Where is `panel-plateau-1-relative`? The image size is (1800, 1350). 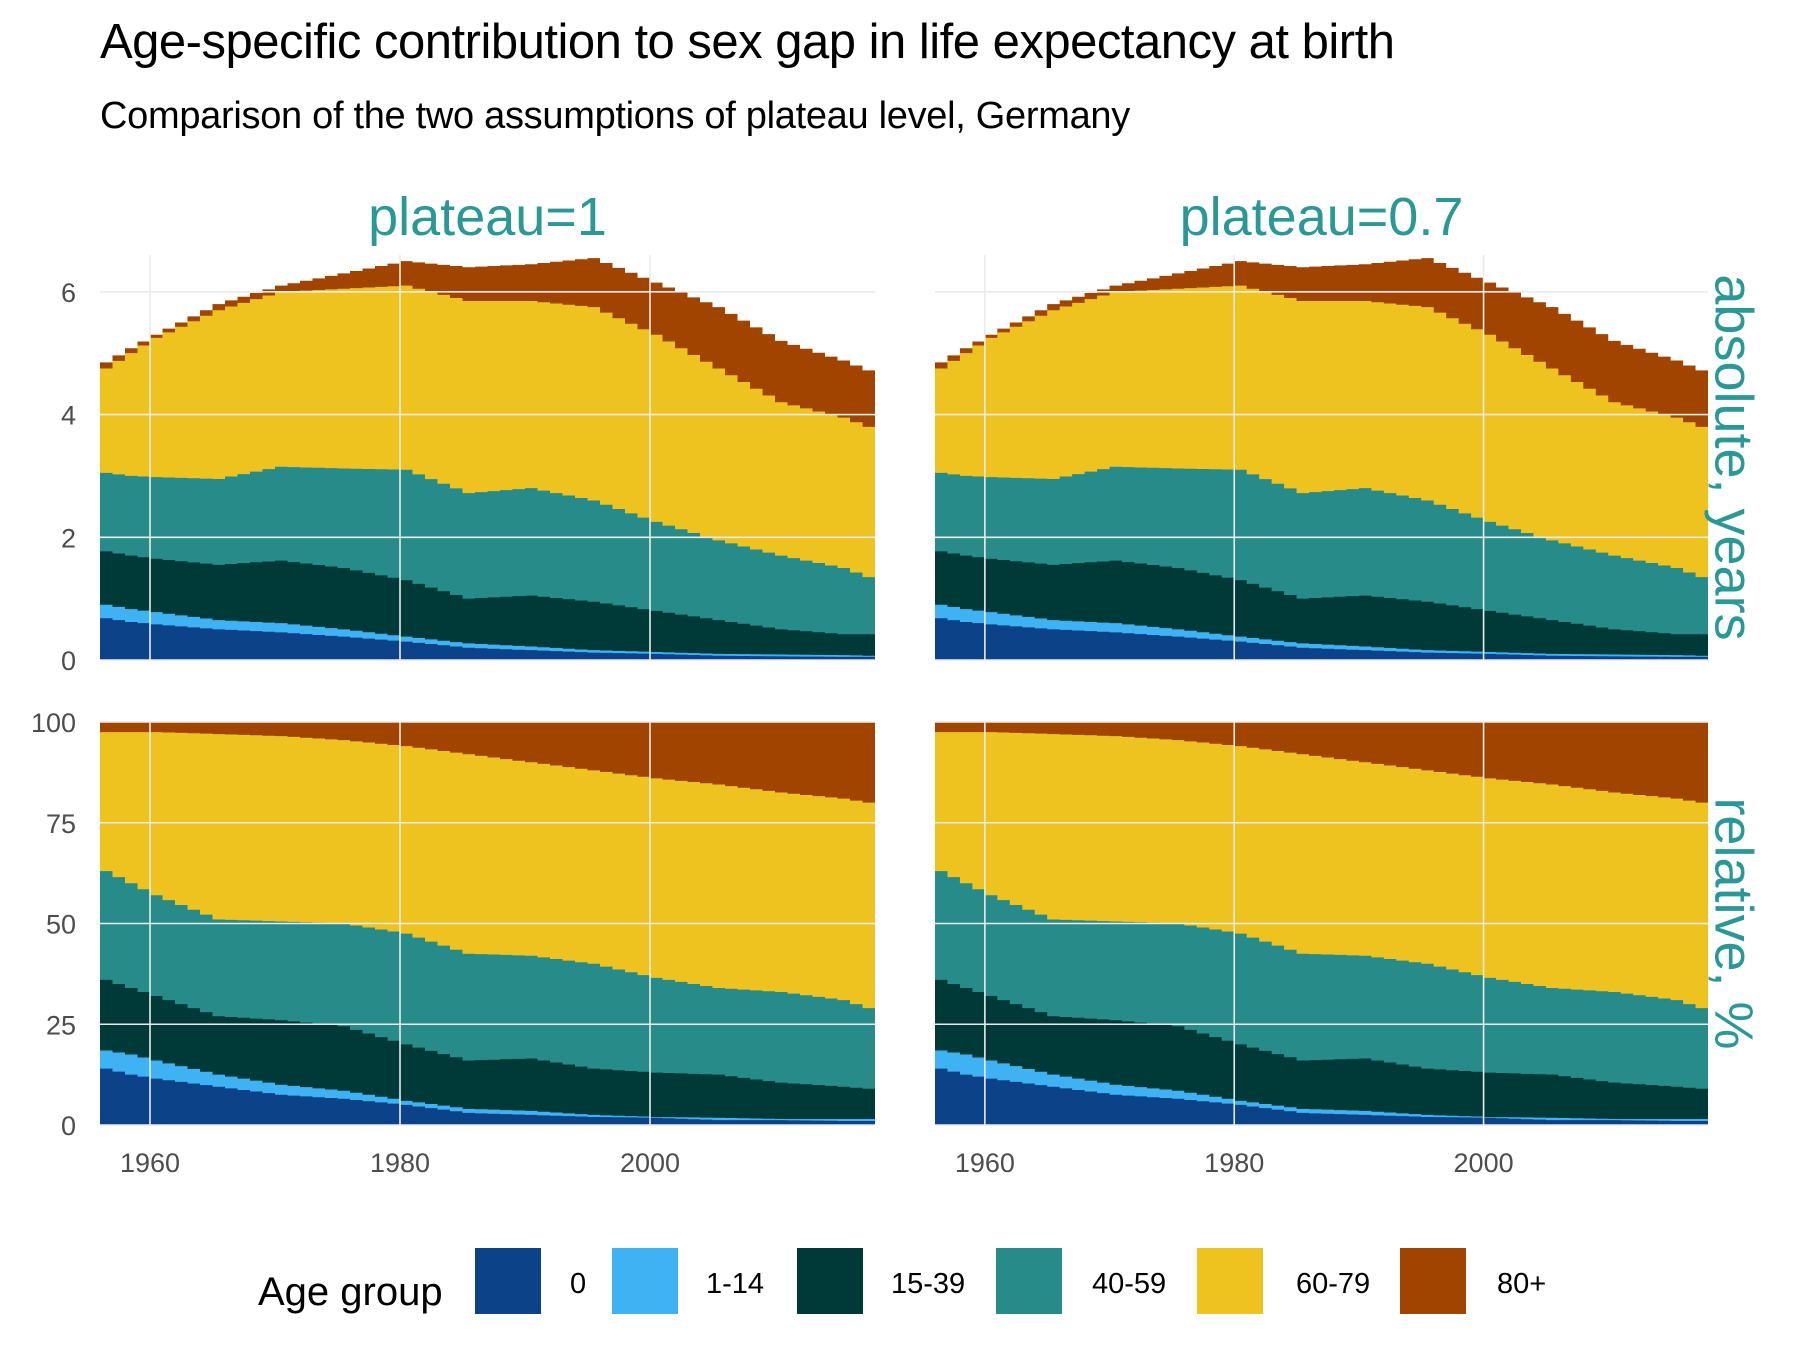
panel-plateau-1-relative is located at coordinates (487, 923).